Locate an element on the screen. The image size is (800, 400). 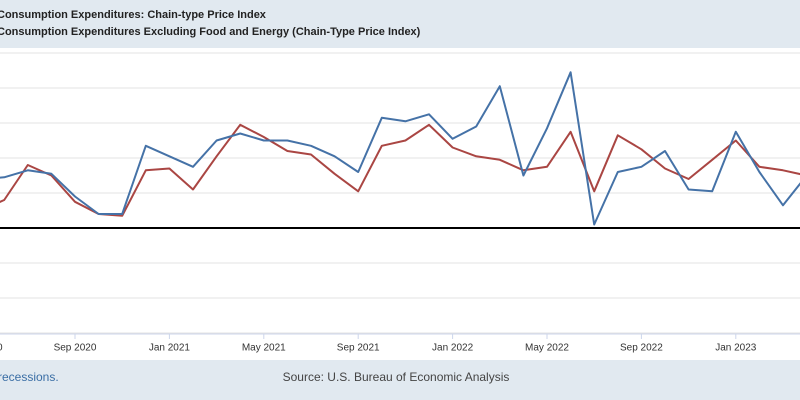
footer-band is located at coordinates (400, 380).